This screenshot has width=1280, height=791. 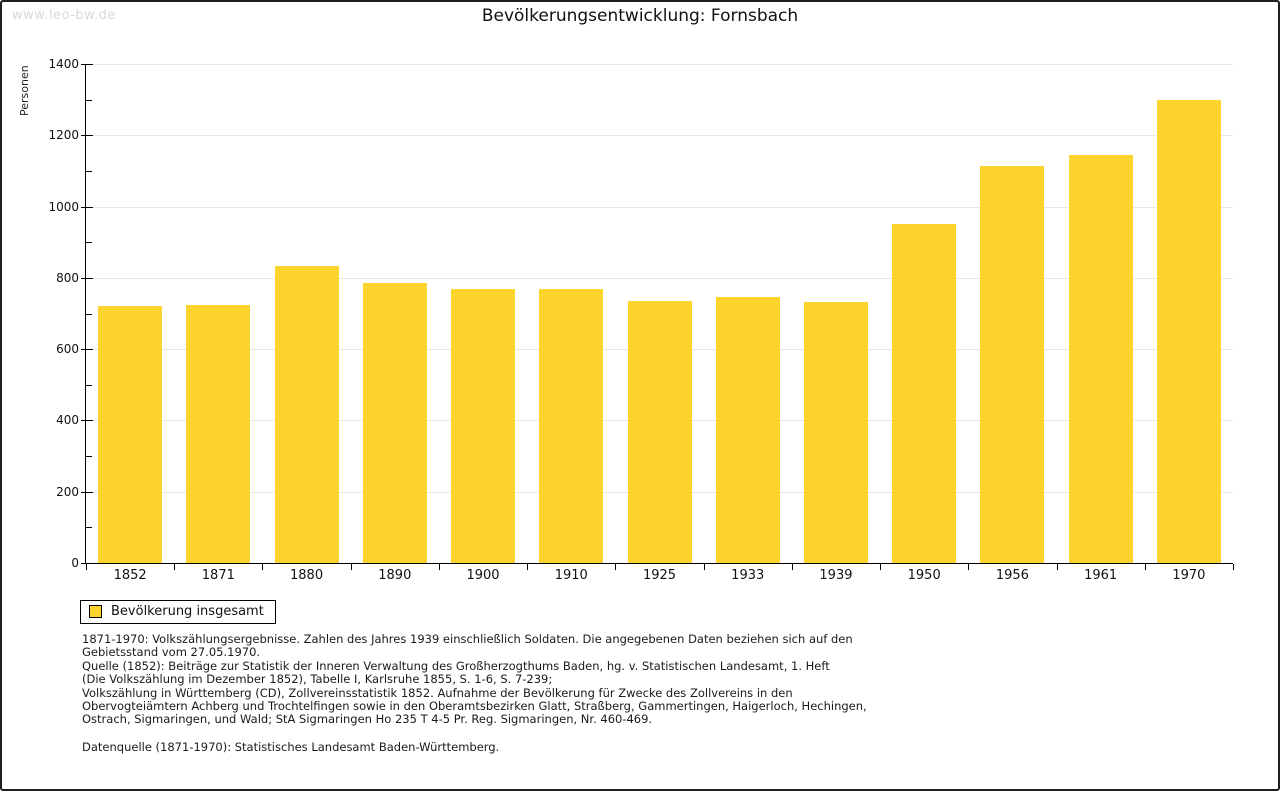 I want to click on y-tick-label: 1000, so click(x=63, y=206).